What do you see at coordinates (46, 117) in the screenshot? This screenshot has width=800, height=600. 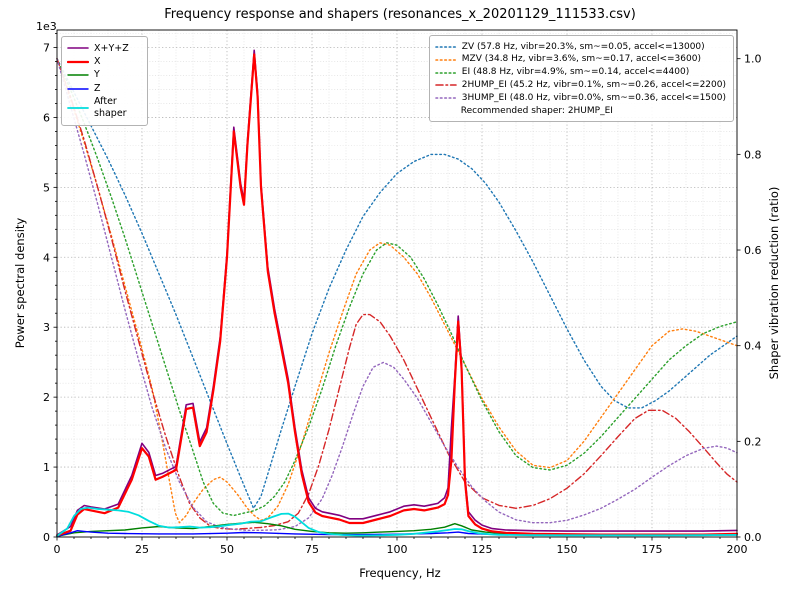 I see `y-left-tick-label: 6` at bounding box center [46, 117].